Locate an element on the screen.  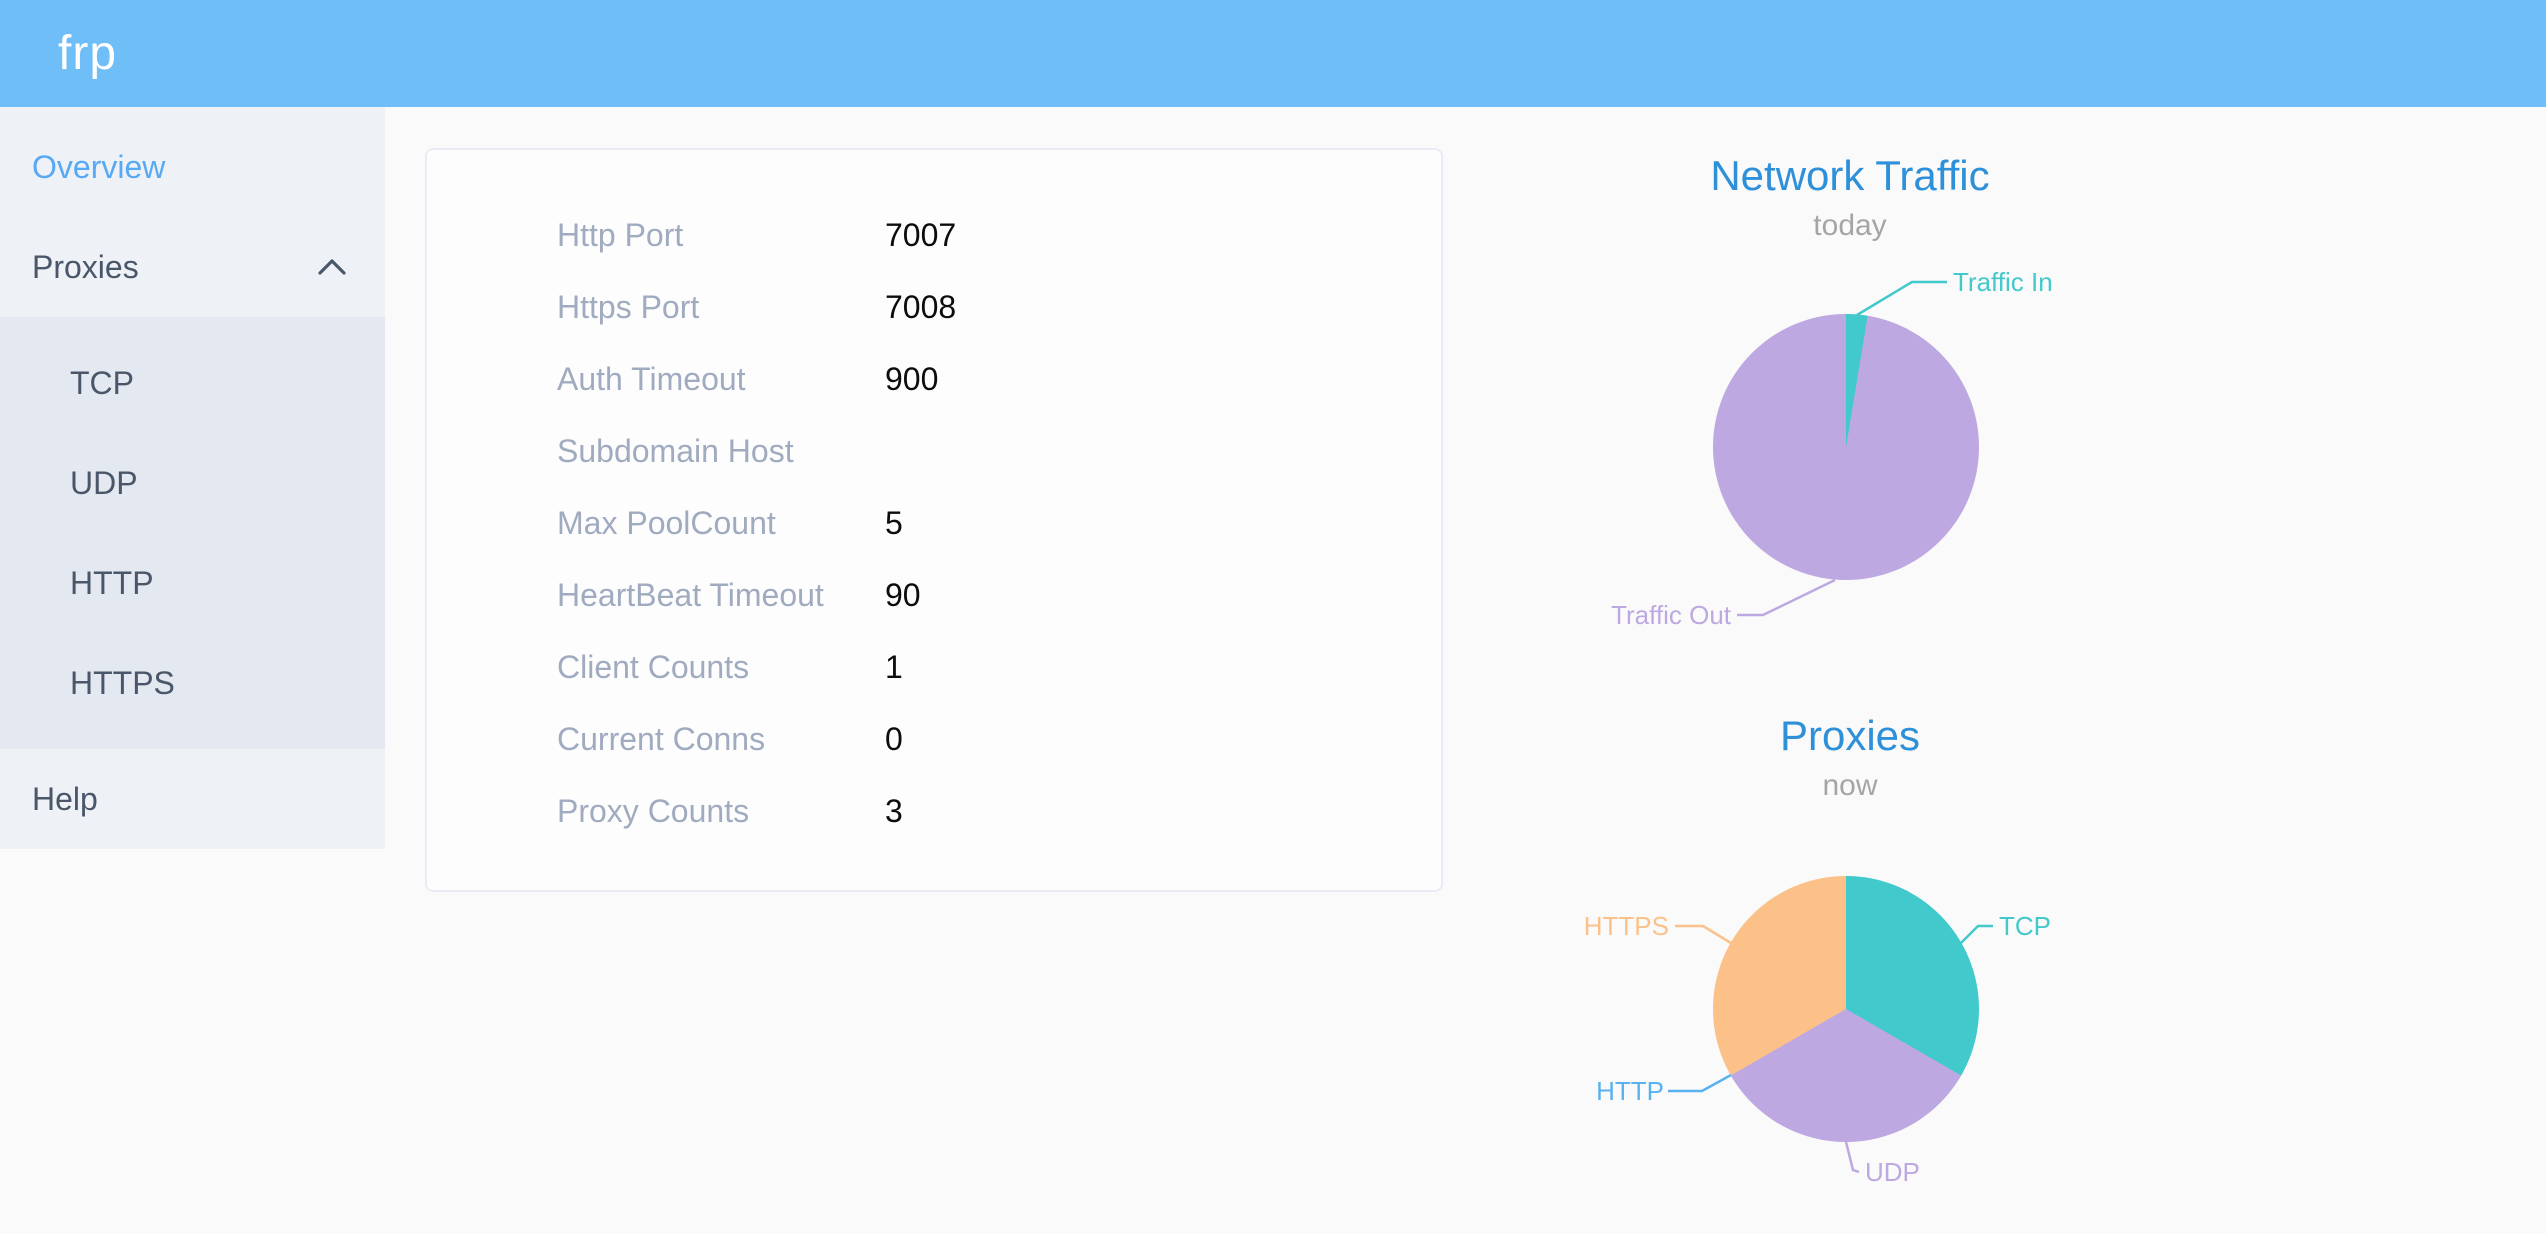
app-header: frp is located at coordinates (1273, 53).